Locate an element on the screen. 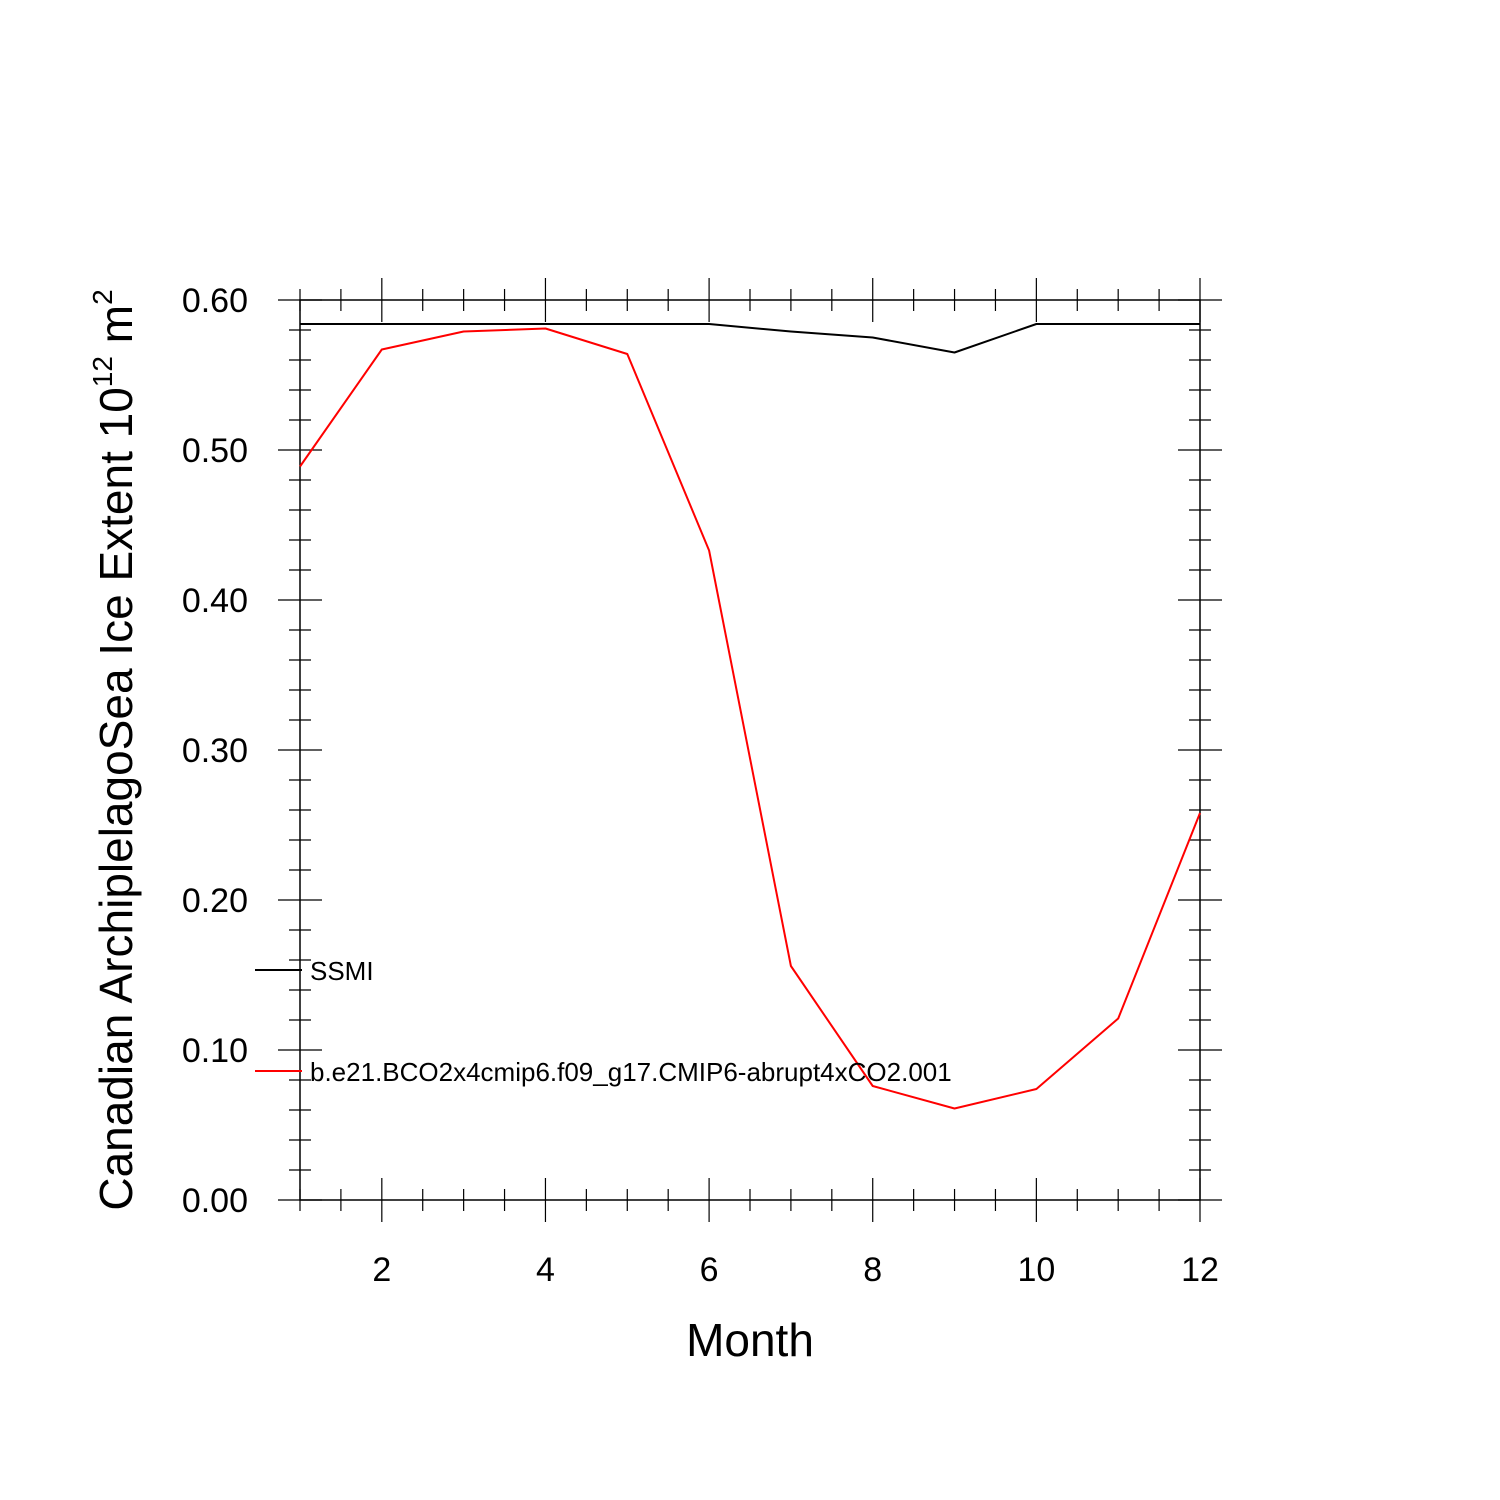  y-tick-label: 0.00 is located at coordinates (215, 1201).